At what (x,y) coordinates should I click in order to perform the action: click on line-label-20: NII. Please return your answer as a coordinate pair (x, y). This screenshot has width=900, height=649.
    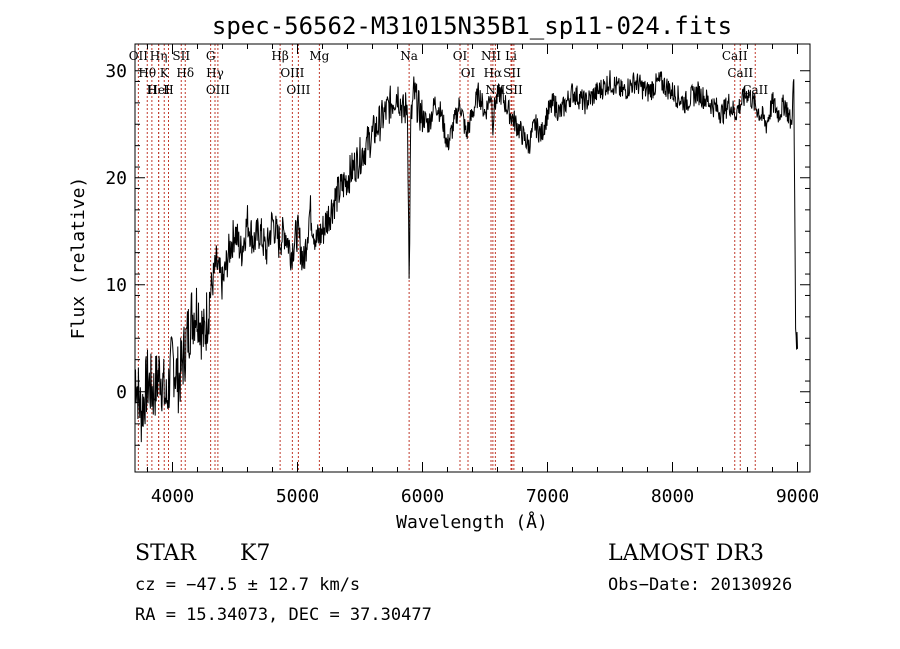
    Looking at the image, I should click on (491, 56).